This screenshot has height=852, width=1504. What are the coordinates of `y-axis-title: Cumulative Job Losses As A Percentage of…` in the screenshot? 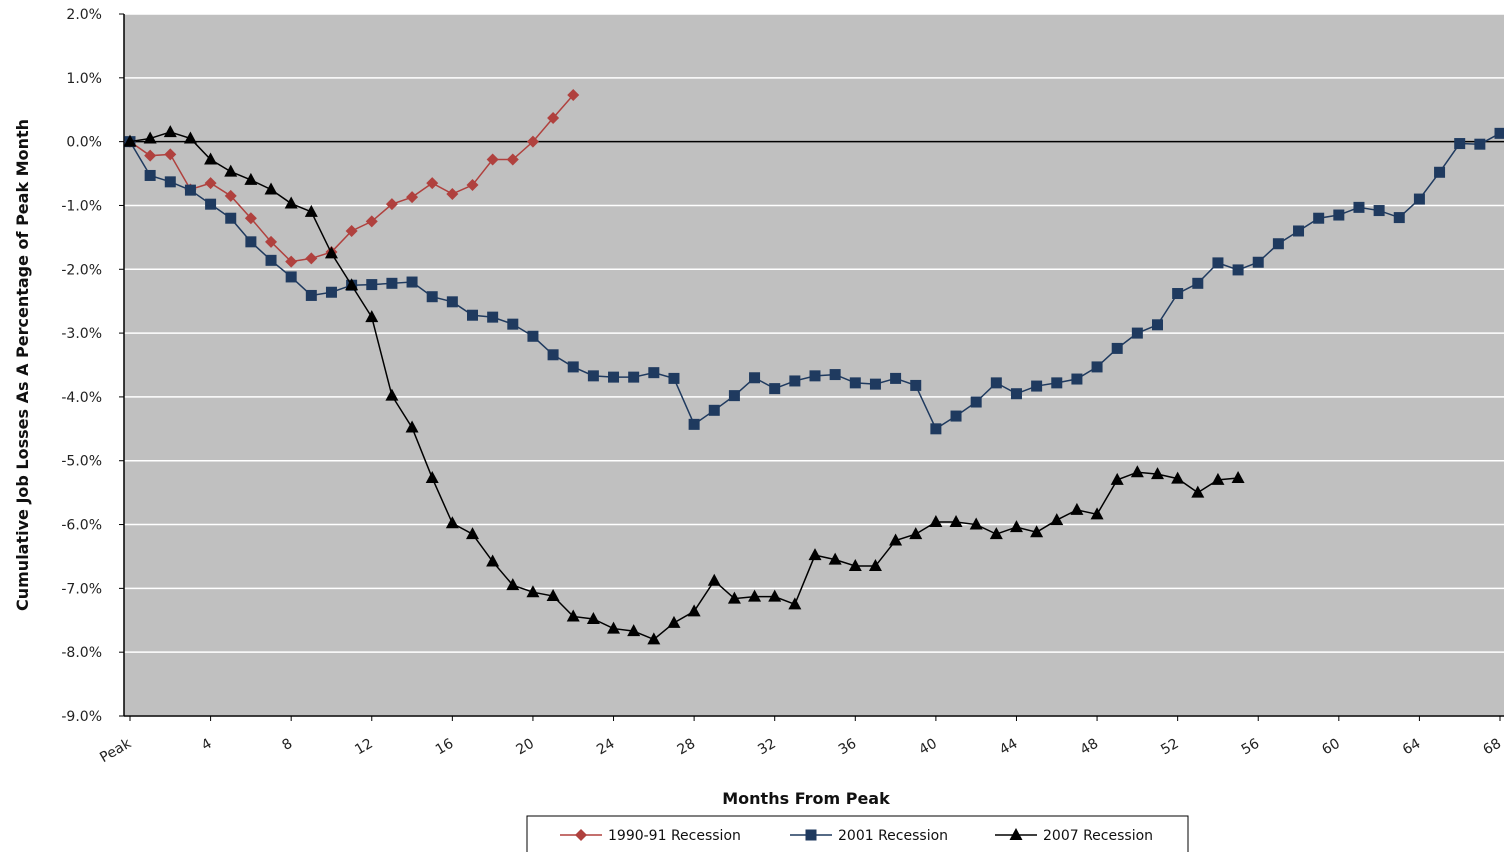 It's located at (22, 365).